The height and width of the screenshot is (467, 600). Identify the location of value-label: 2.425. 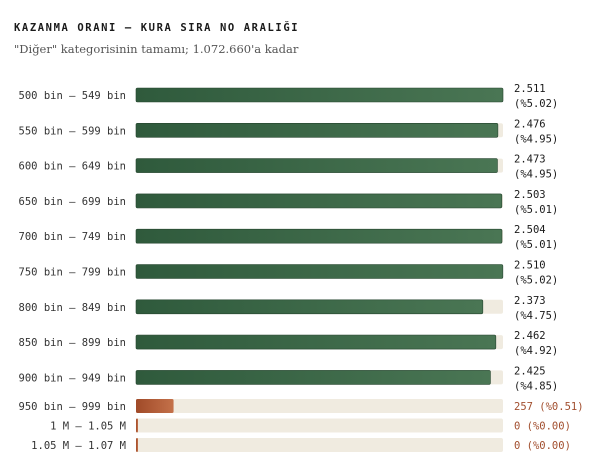
(530, 371).